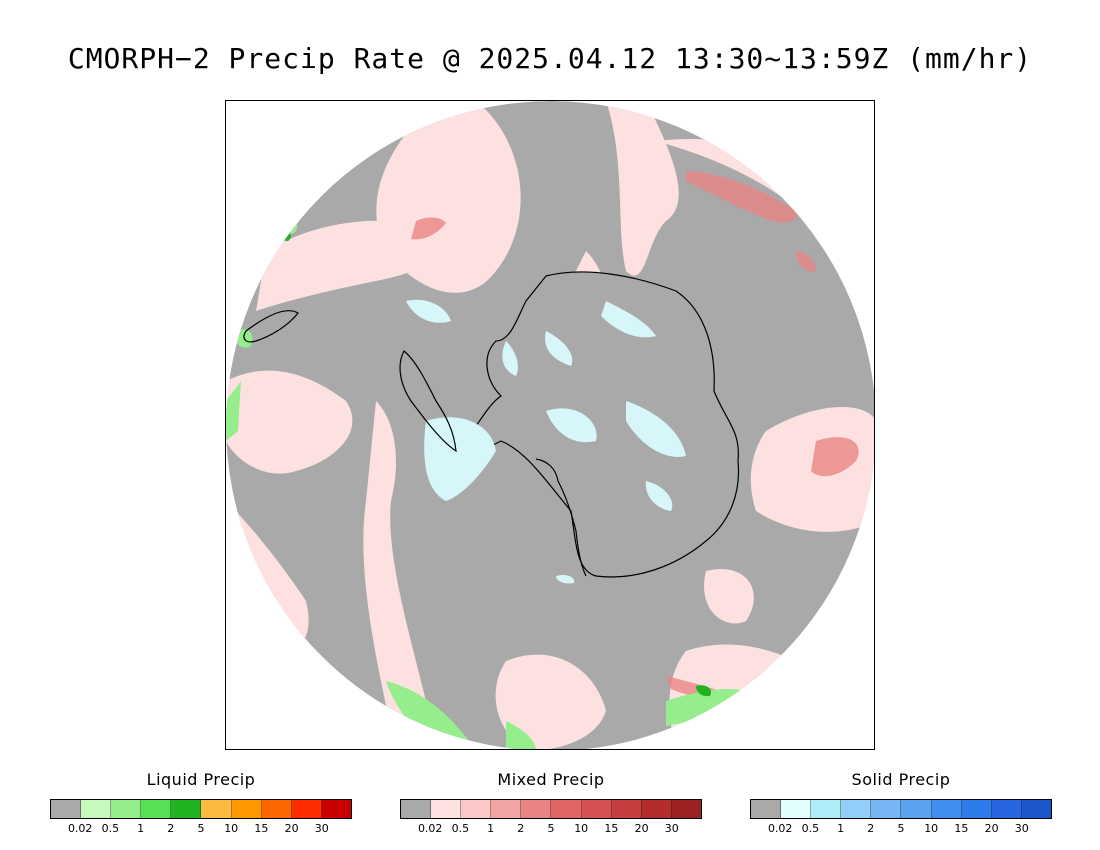 The image size is (1100, 850). Describe the element at coordinates (561, 517) in the screenshot. I see `ross-ice-shelf-outline` at that location.